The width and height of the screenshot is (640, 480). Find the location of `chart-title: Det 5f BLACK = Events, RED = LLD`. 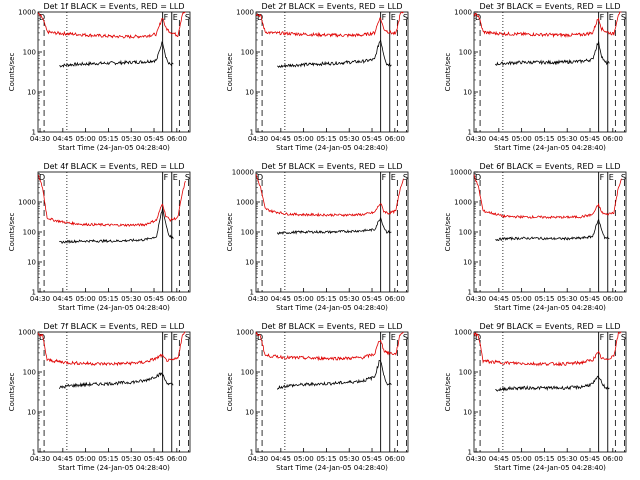

chart-title: Det 5f BLACK = Events, RED = LLD is located at coordinates (331, 166).